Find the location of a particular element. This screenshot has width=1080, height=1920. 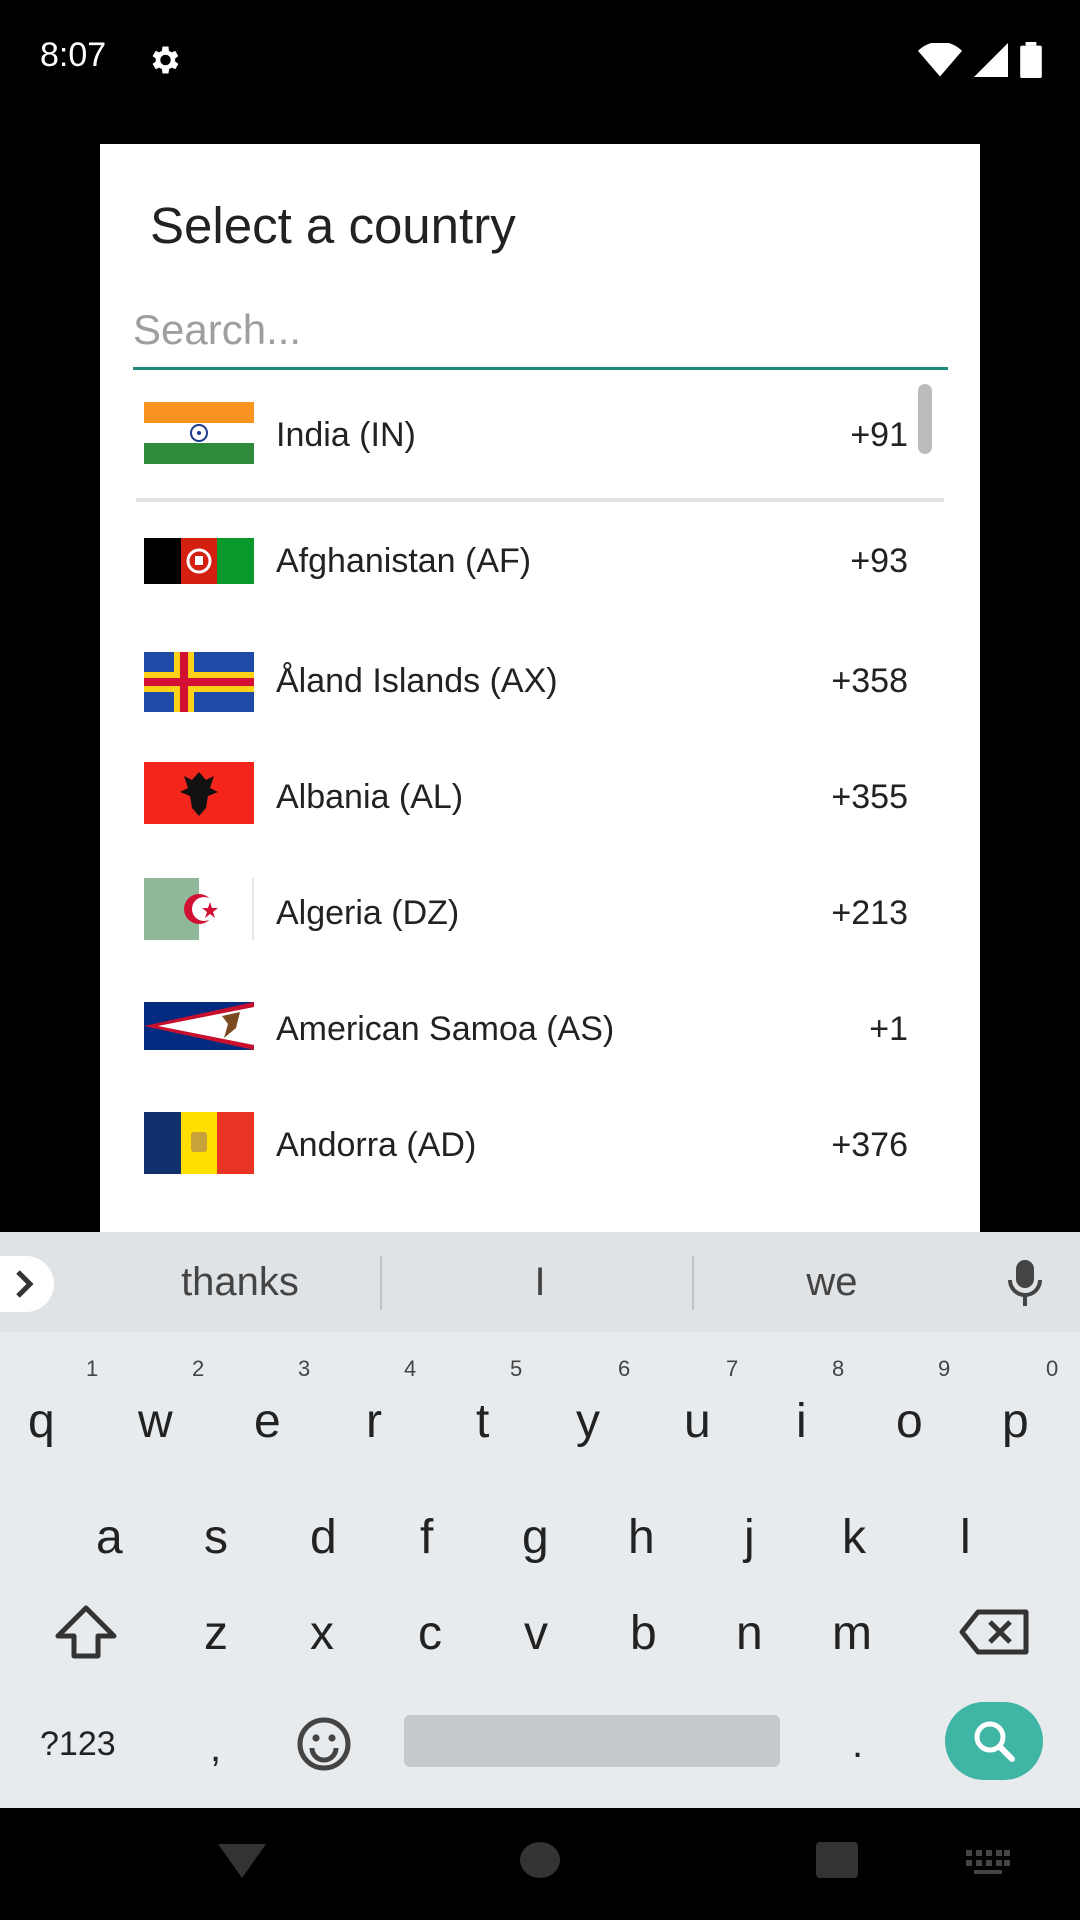

key-hint: 4 is located at coordinates (410, 1368).